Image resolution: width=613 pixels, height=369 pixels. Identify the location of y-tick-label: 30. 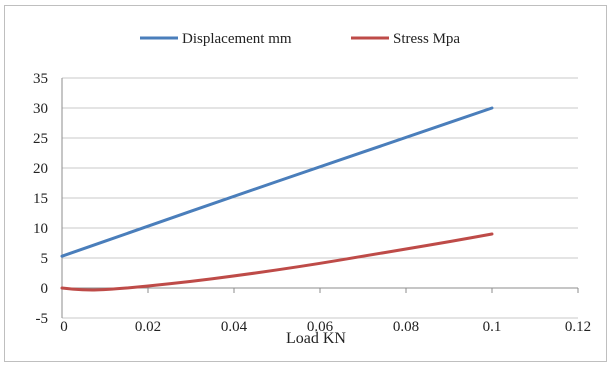
(40, 109).